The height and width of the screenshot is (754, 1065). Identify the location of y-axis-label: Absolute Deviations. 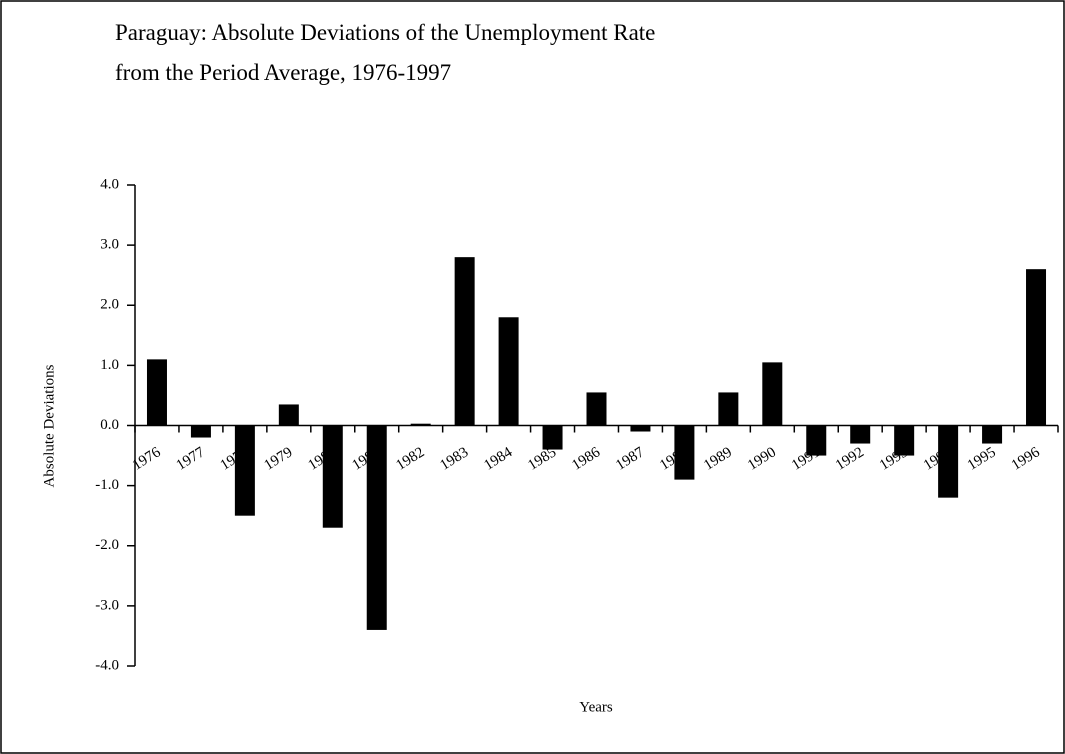
(49, 425).